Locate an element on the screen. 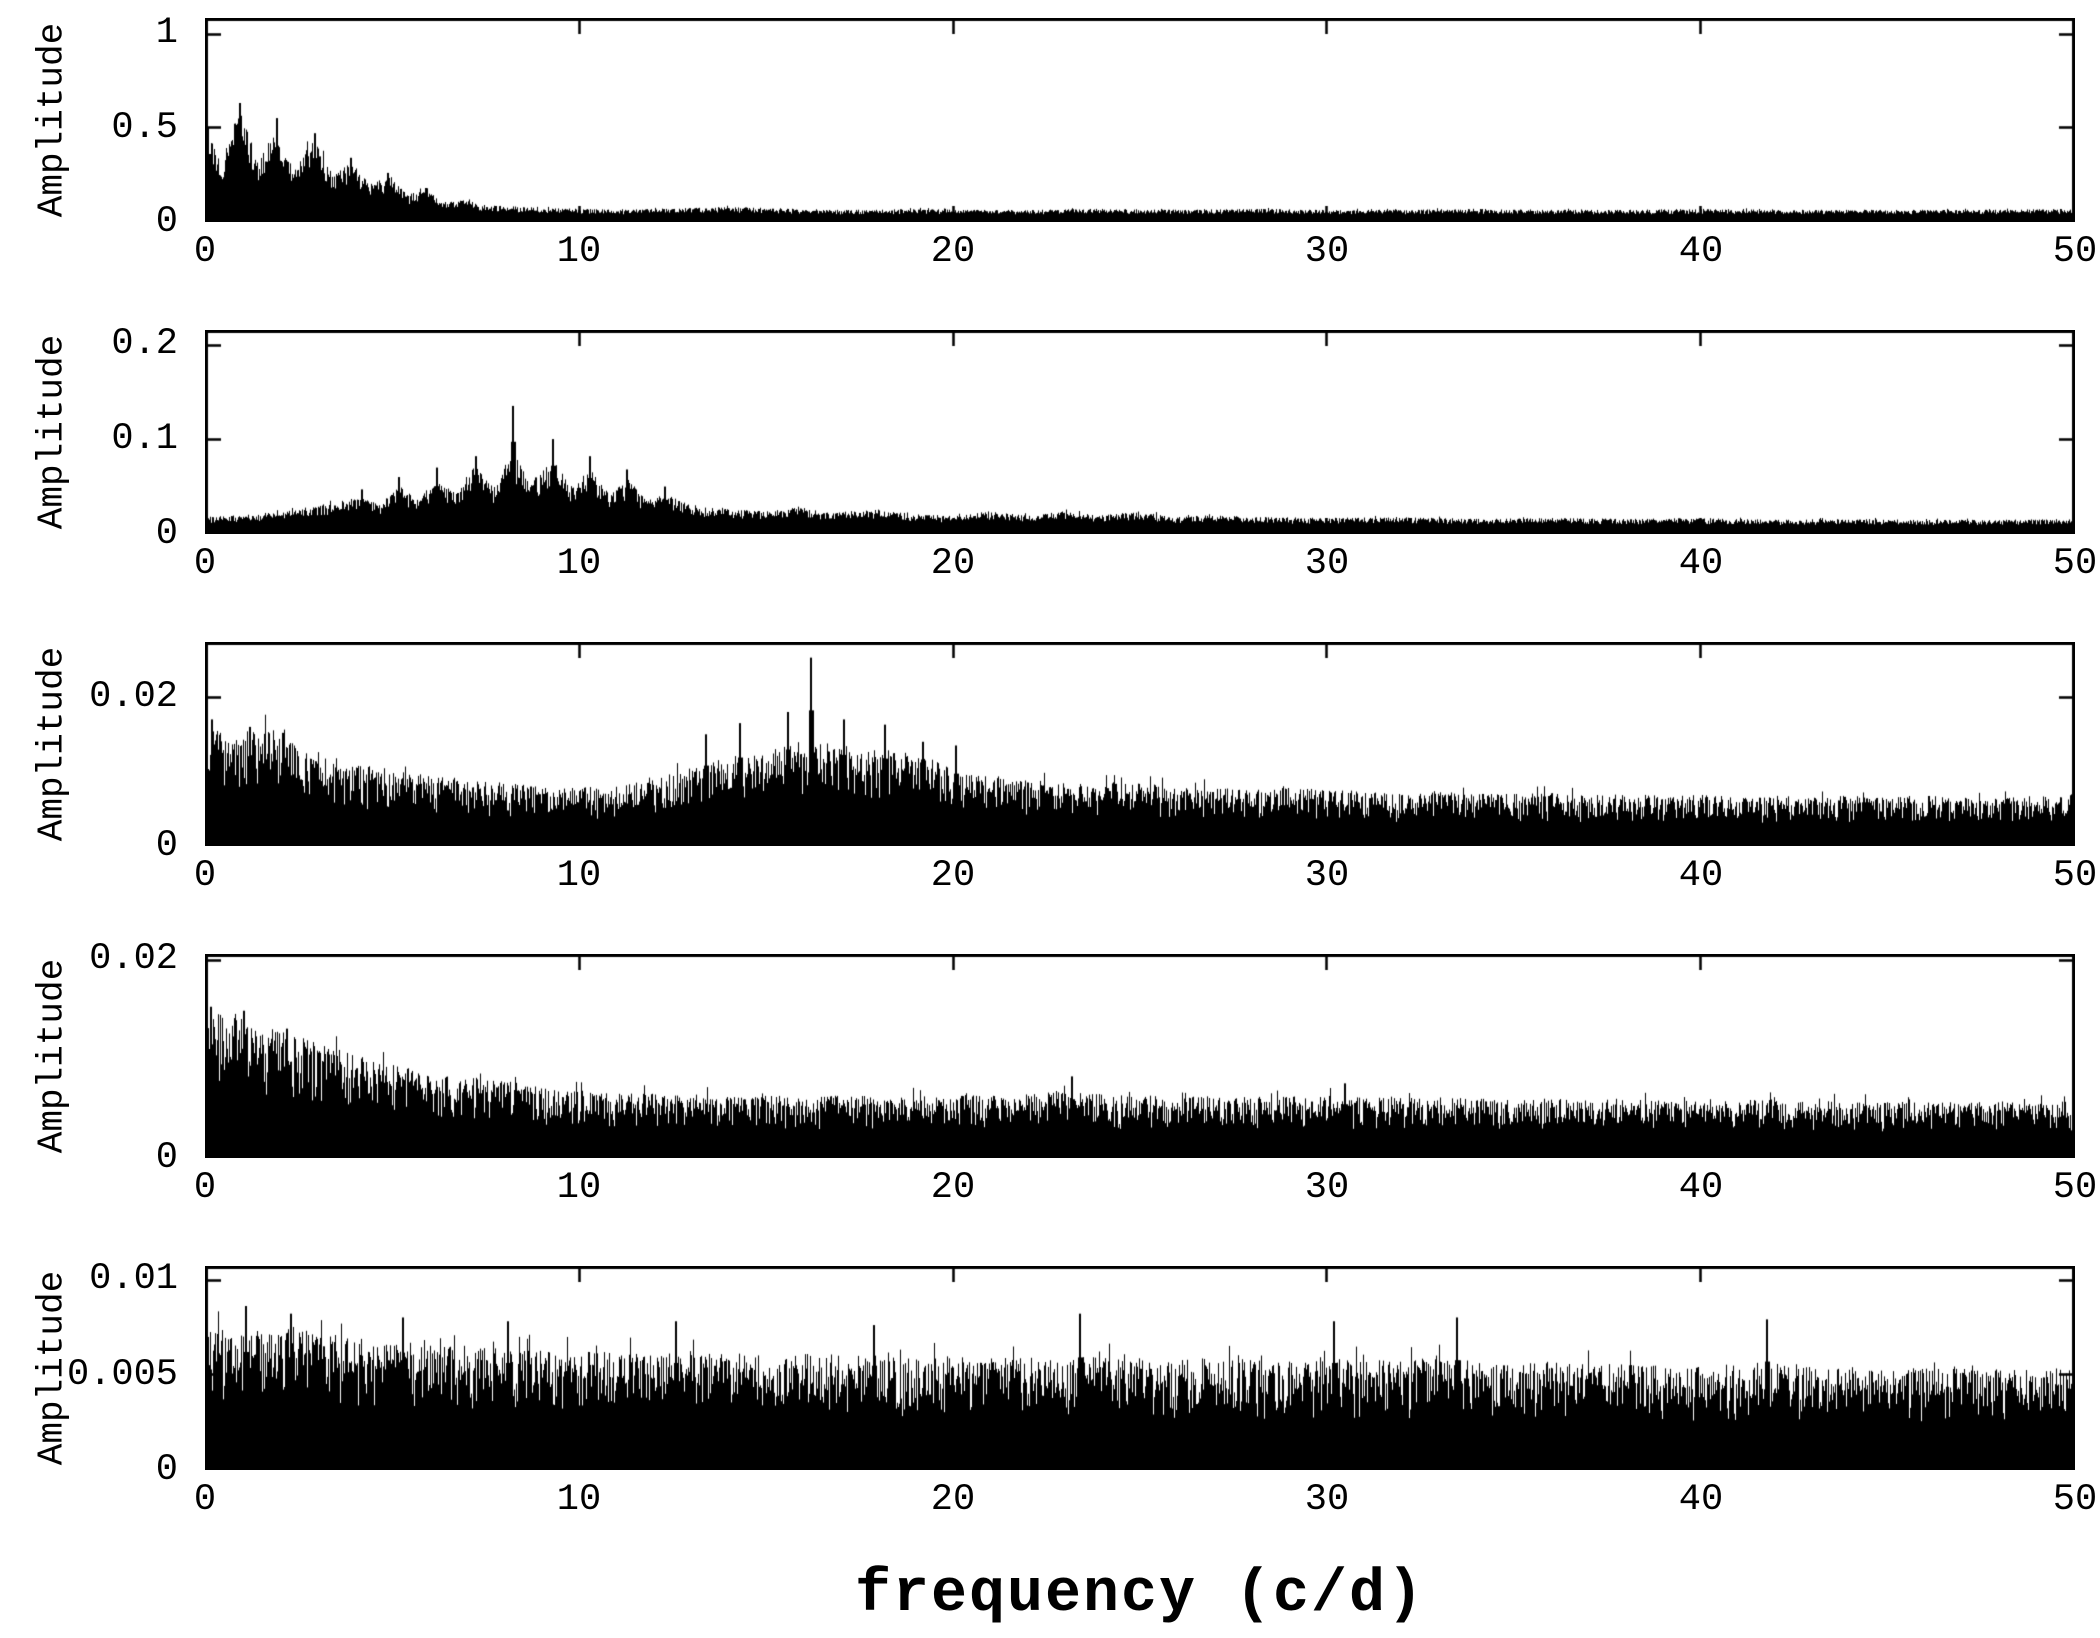 This screenshot has width=2100, height=1638. y-tick-label: 0.5 is located at coordinates (144, 127).